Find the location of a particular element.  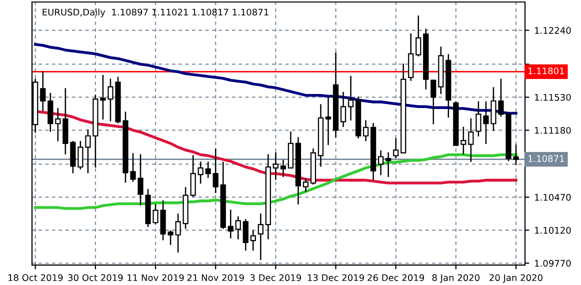

x-tick-label: 30 Oct 2019 is located at coordinates (95, 278).